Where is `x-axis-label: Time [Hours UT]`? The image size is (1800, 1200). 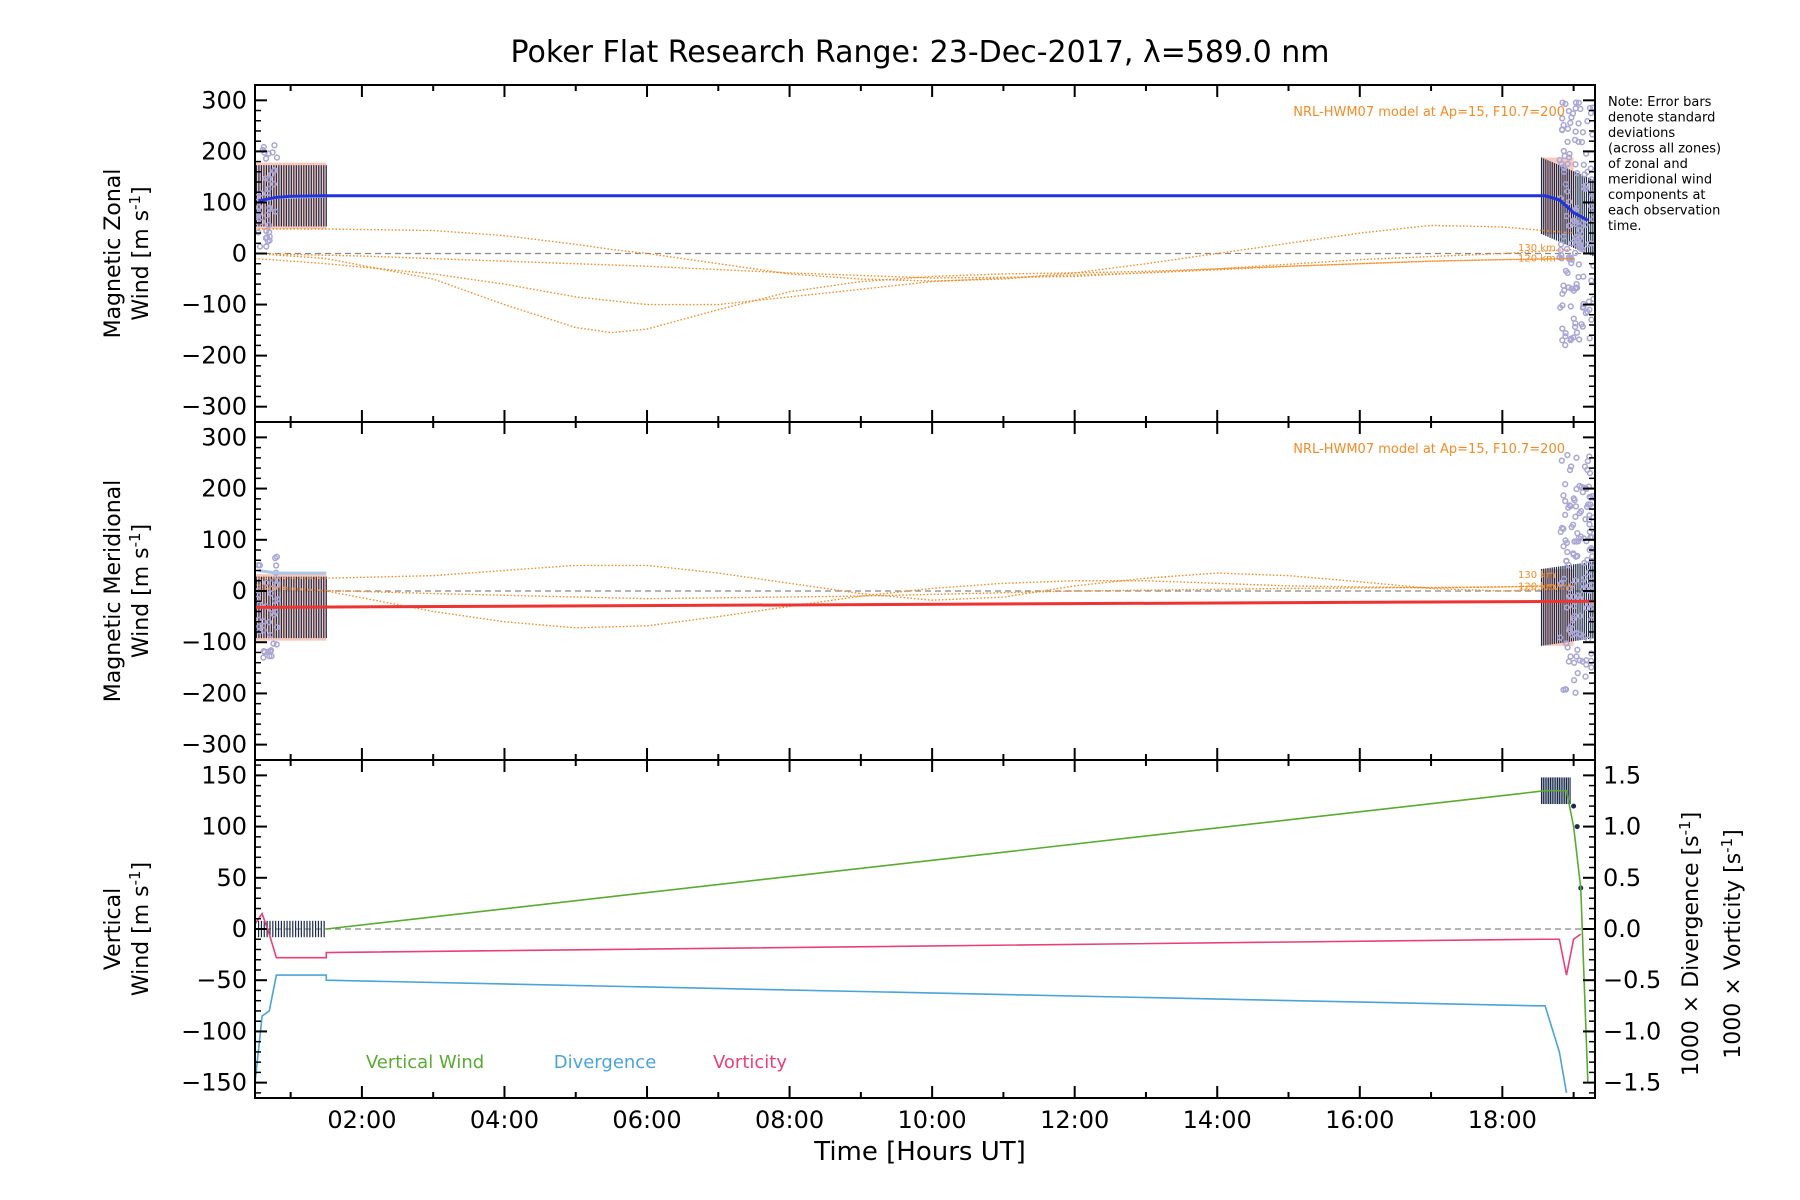 x-axis-label: Time [Hours UT] is located at coordinates (919, 1152).